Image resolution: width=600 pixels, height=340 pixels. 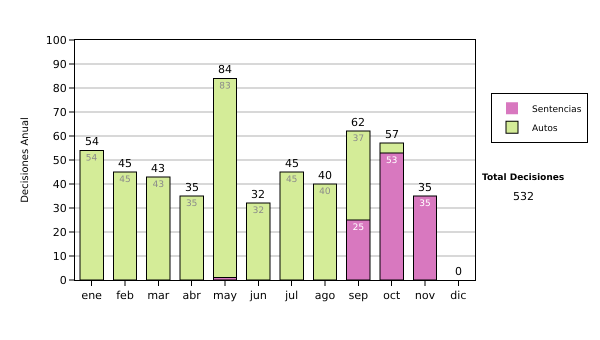 I want to click on y-tick-label: 80, so click(x=59, y=88).